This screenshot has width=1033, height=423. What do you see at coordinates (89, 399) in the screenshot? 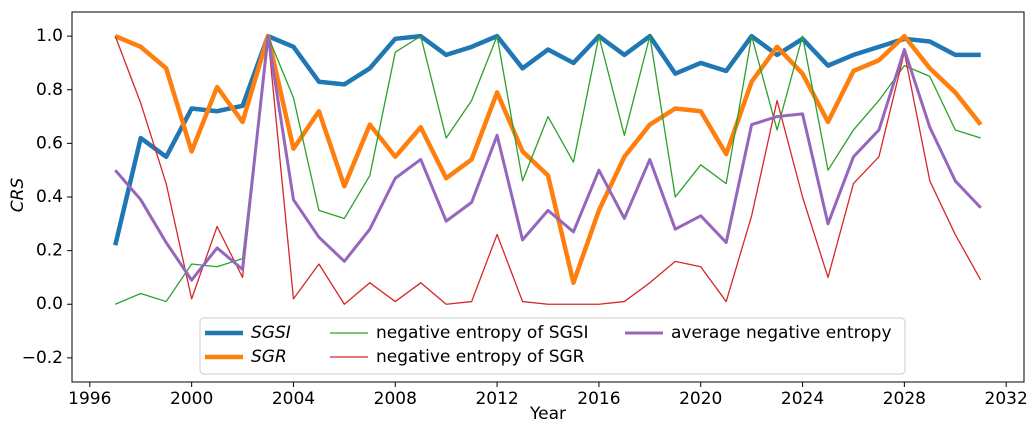
I see `x-tick-label: 1996` at bounding box center [89, 399].